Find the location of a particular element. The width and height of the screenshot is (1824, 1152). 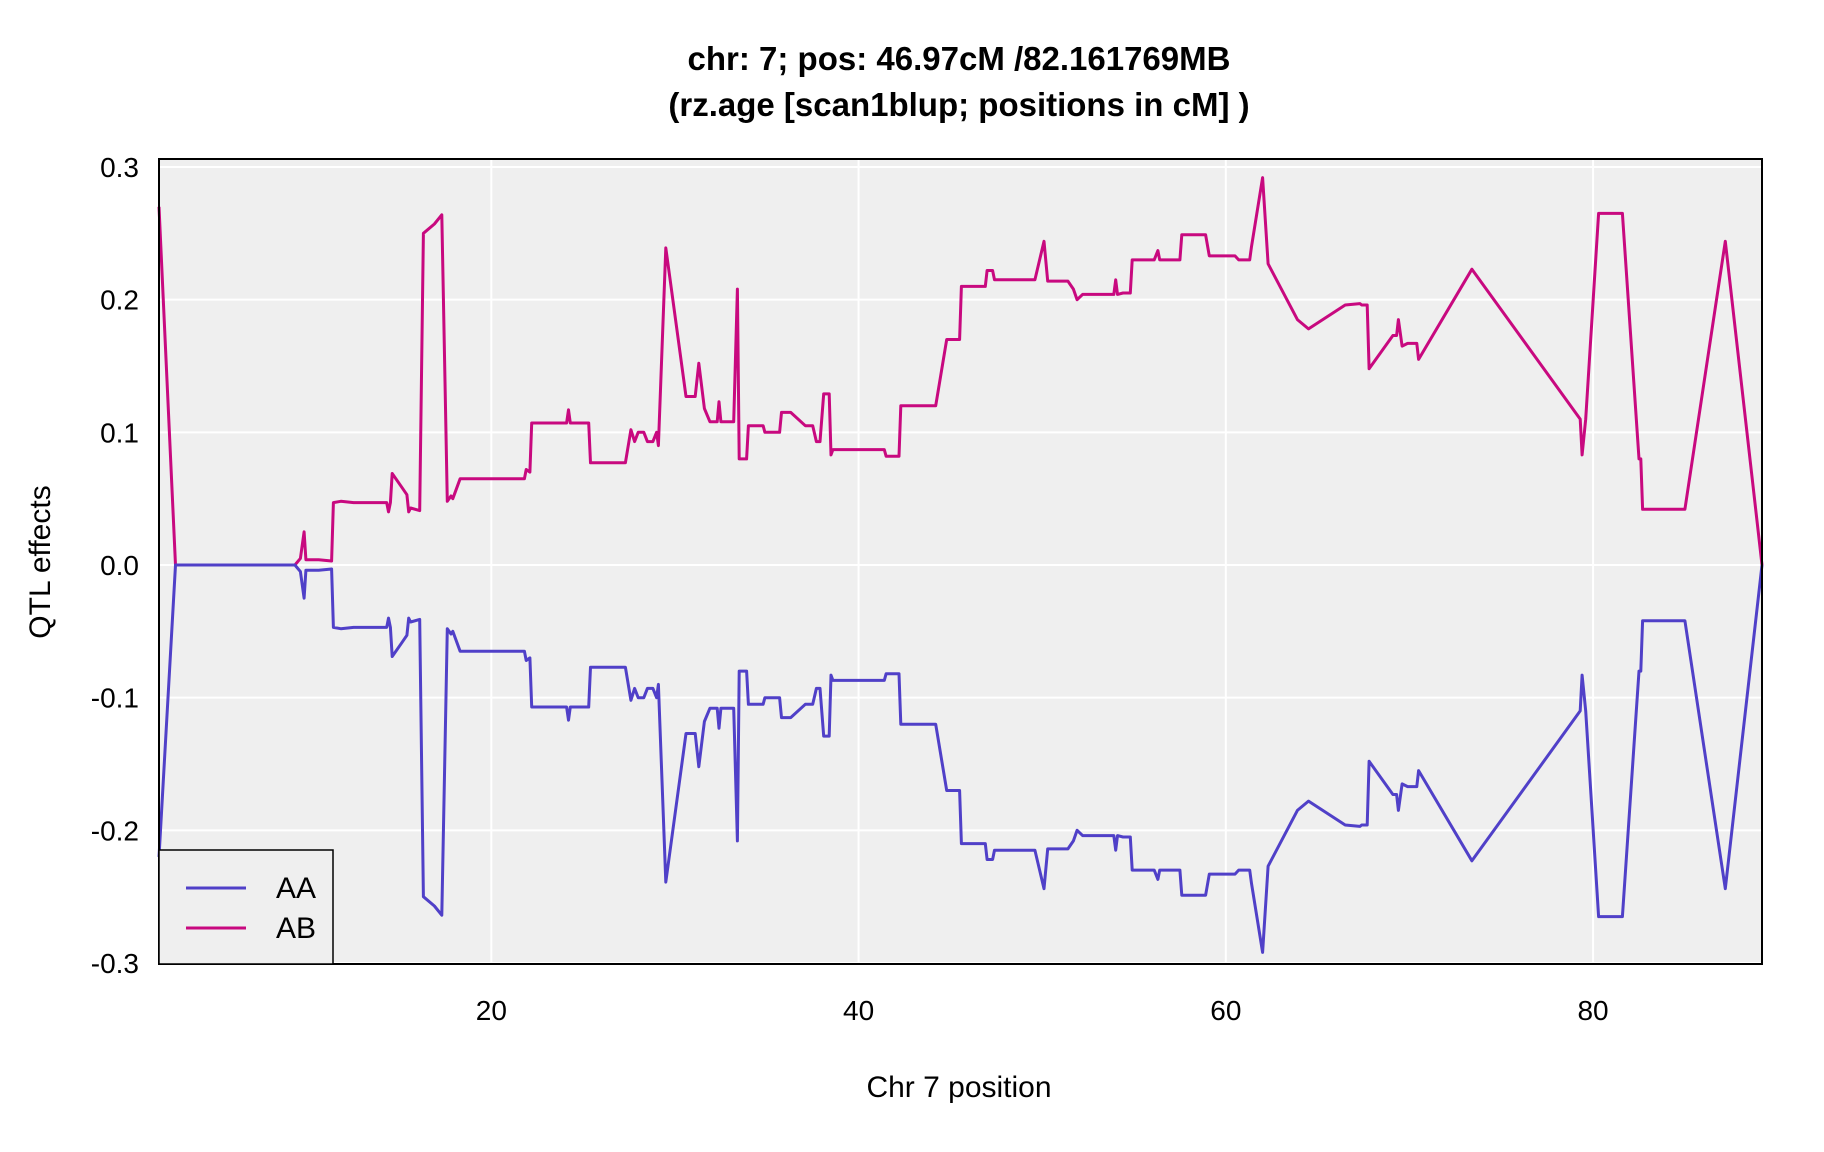

x-tick-label: 20 is located at coordinates (491, 1010).